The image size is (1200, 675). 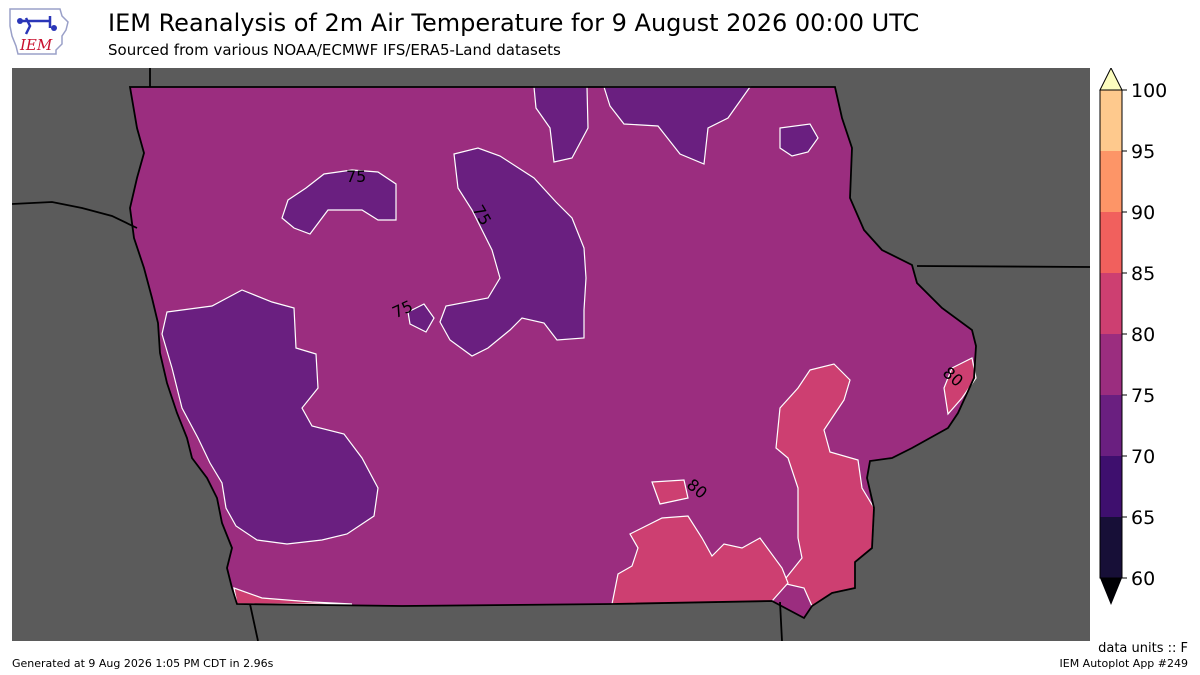 What do you see at coordinates (1003, 266) in the screenshot?
I see `state-border-wi-il` at bounding box center [1003, 266].